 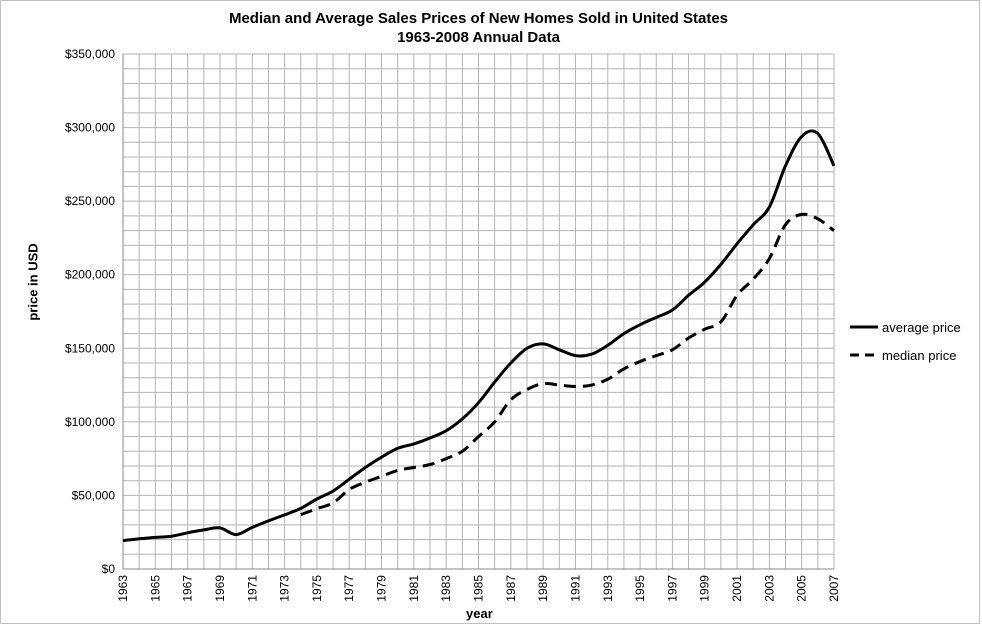 I want to click on legend-swatch-median, so click(x=864, y=355).